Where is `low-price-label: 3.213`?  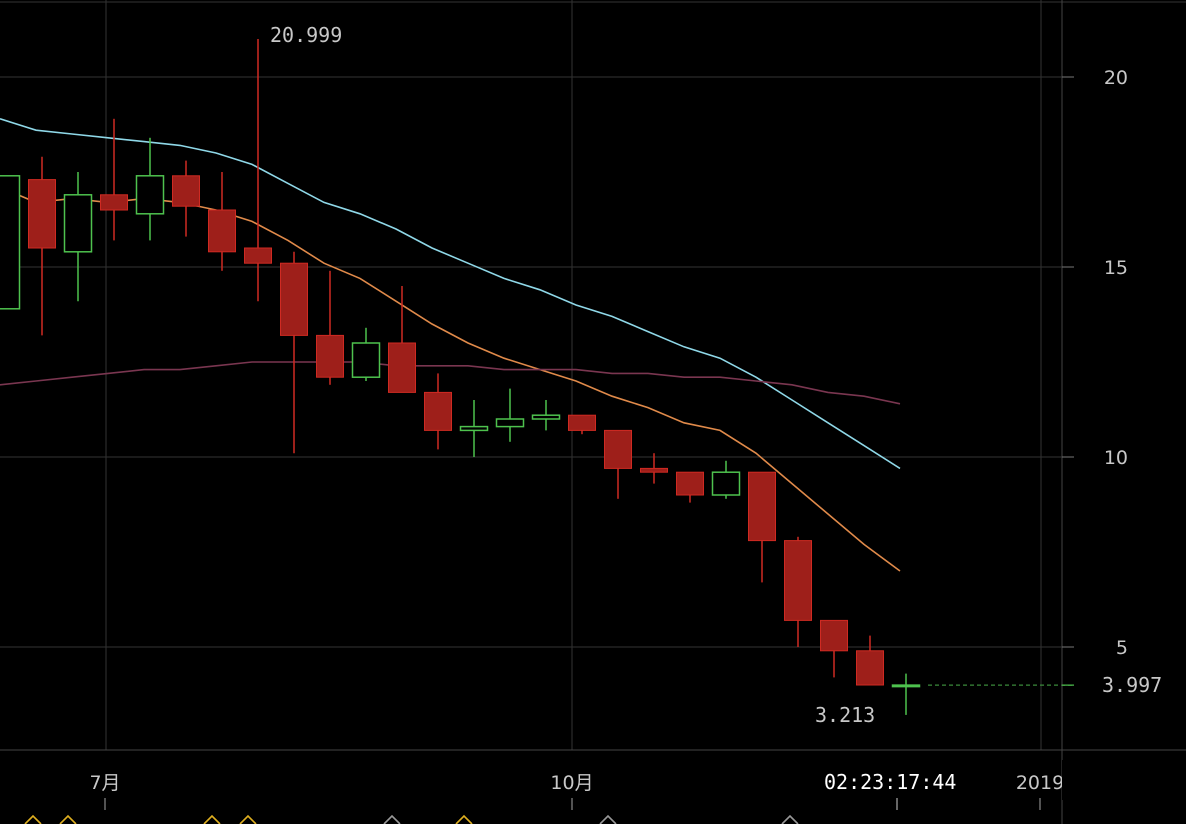
low-price-label: 3.213 is located at coordinates (845, 715).